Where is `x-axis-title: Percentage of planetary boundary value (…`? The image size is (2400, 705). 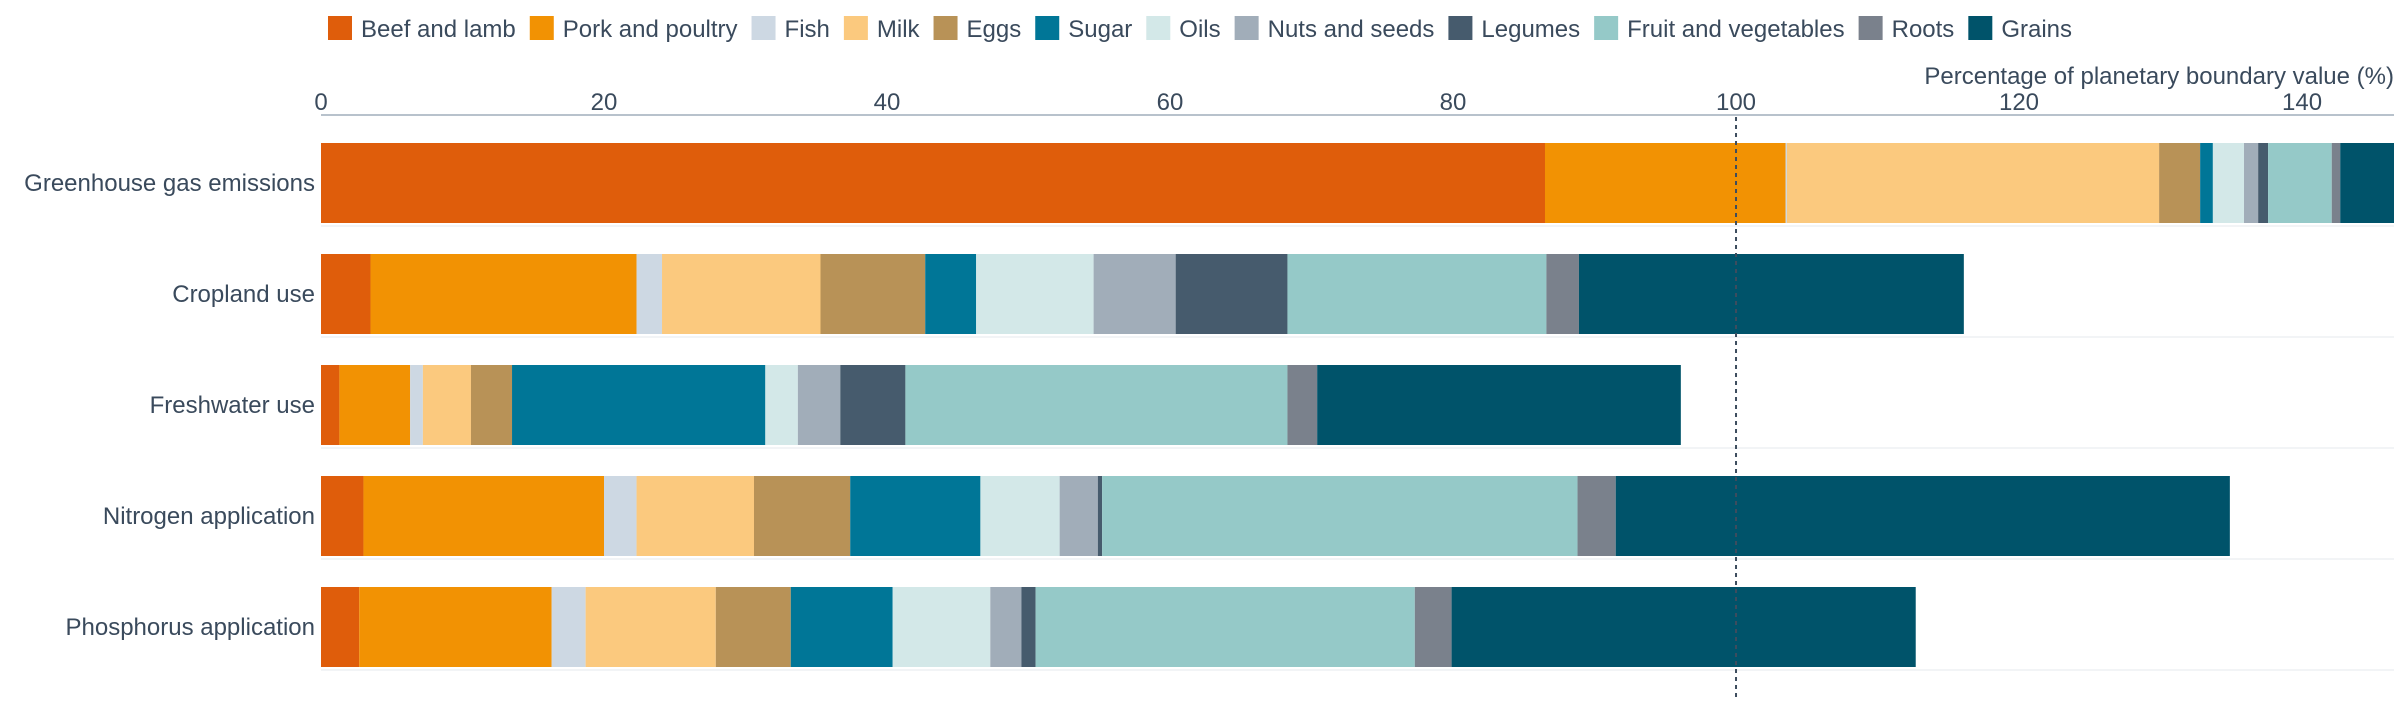 x-axis-title: Percentage of planetary boundary value (… is located at coordinates (2159, 76).